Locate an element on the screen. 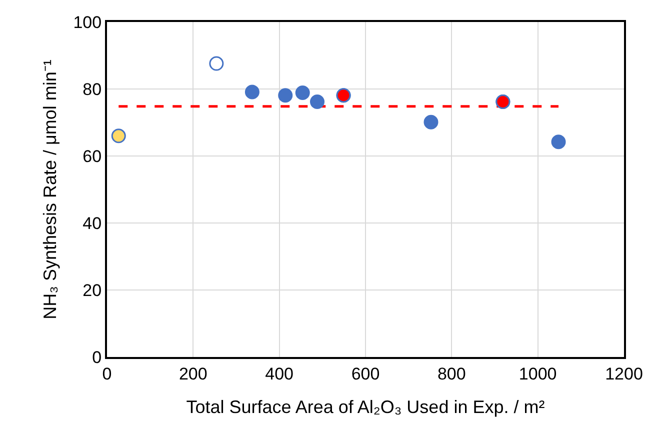 The height and width of the screenshot is (438, 655). y-tick-label: 100 is located at coordinates (87, 22).